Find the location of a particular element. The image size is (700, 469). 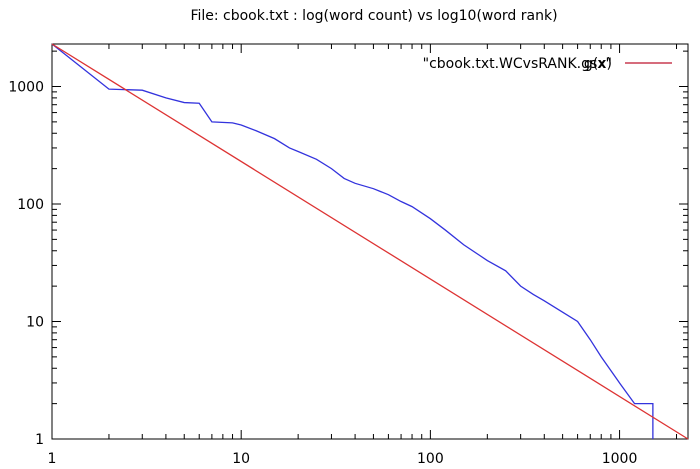

legend-label-gx: g(x) is located at coordinates (598, 64).